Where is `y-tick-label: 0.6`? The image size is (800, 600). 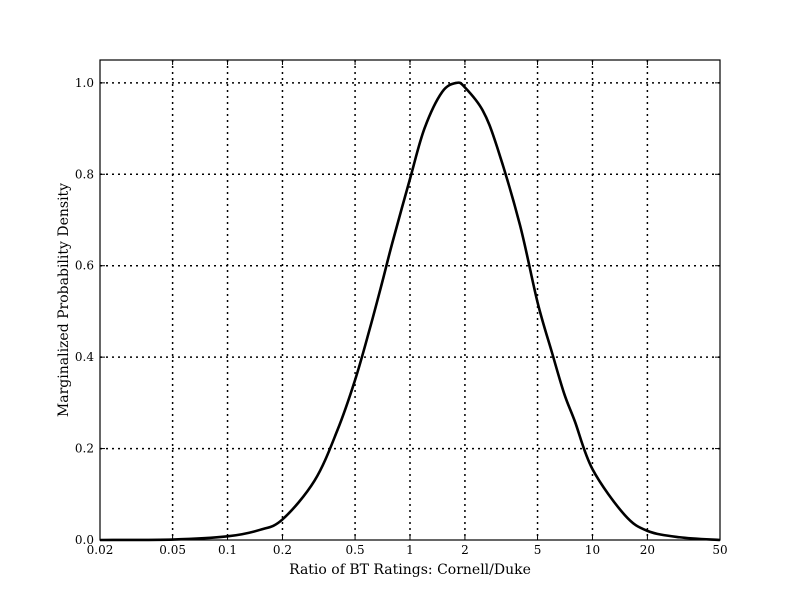 y-tick-label: 0.6 is located at coordinates (84, 266).